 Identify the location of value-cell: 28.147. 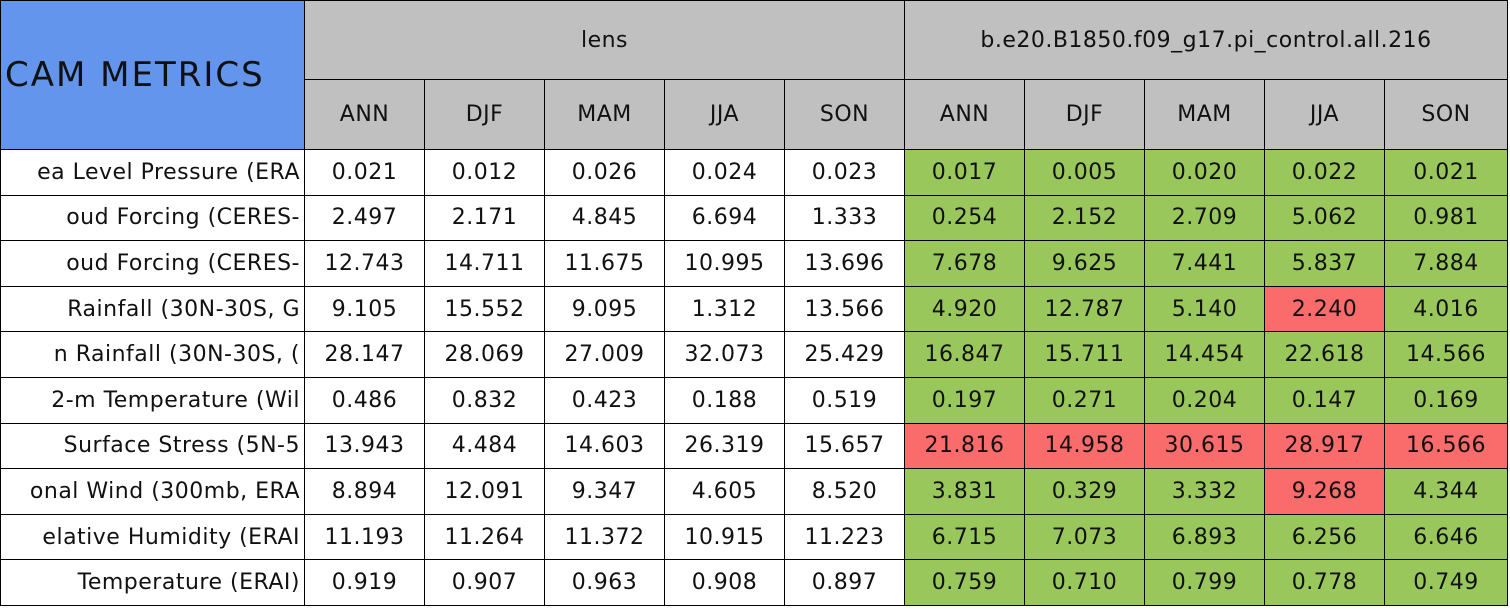
(365, 355).